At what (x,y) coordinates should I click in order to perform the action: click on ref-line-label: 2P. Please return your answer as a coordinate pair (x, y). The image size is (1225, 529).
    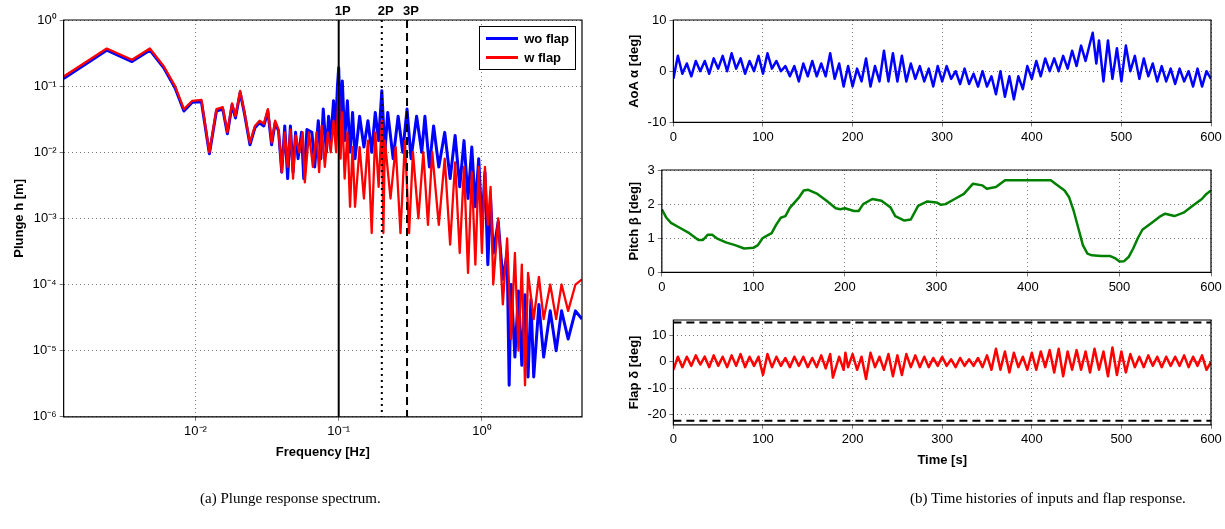
    Looking at the image, I should click on (386, 11).